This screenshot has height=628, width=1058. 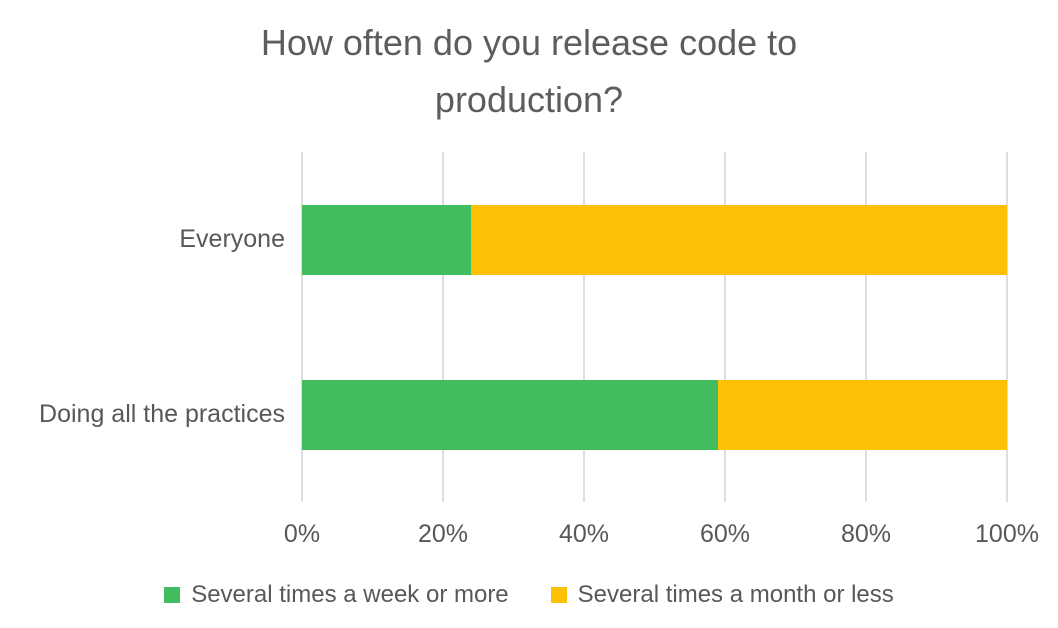 What do you see at coordinates (866, 327) in the screenshot?
I see `gridline-80%` at bounding box center [866, 327].